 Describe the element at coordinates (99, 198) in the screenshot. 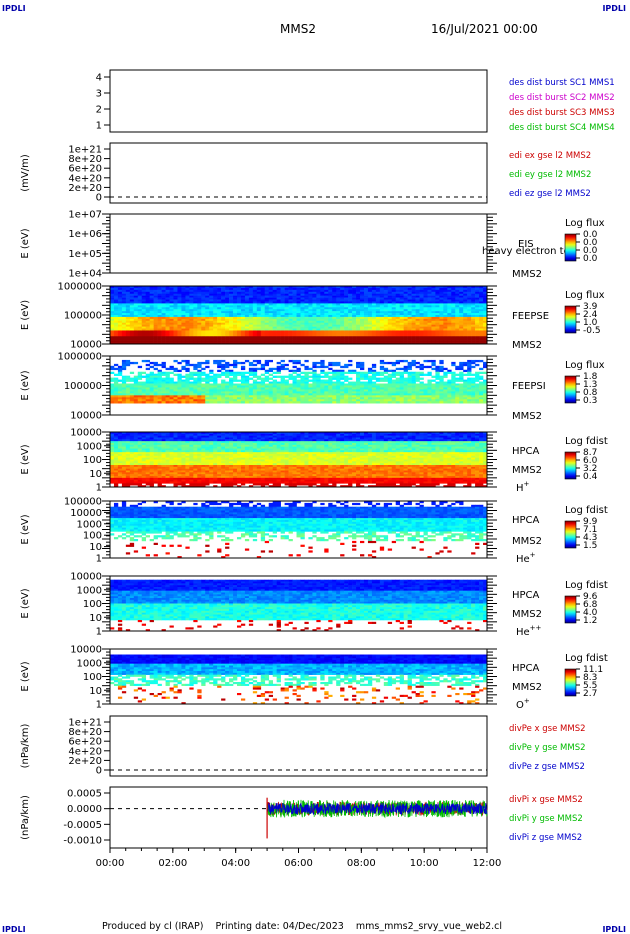

I see `ytick-label-edi: 0` at that location.